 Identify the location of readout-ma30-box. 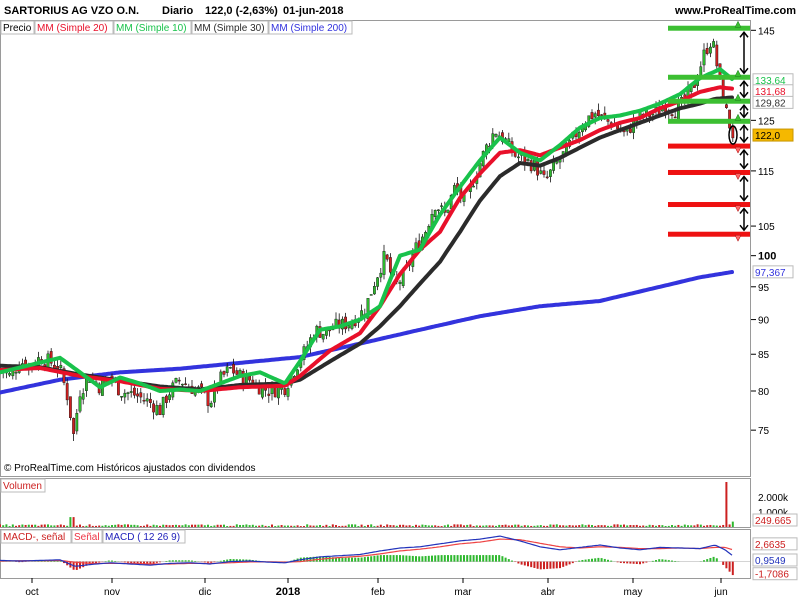
(773, 102).